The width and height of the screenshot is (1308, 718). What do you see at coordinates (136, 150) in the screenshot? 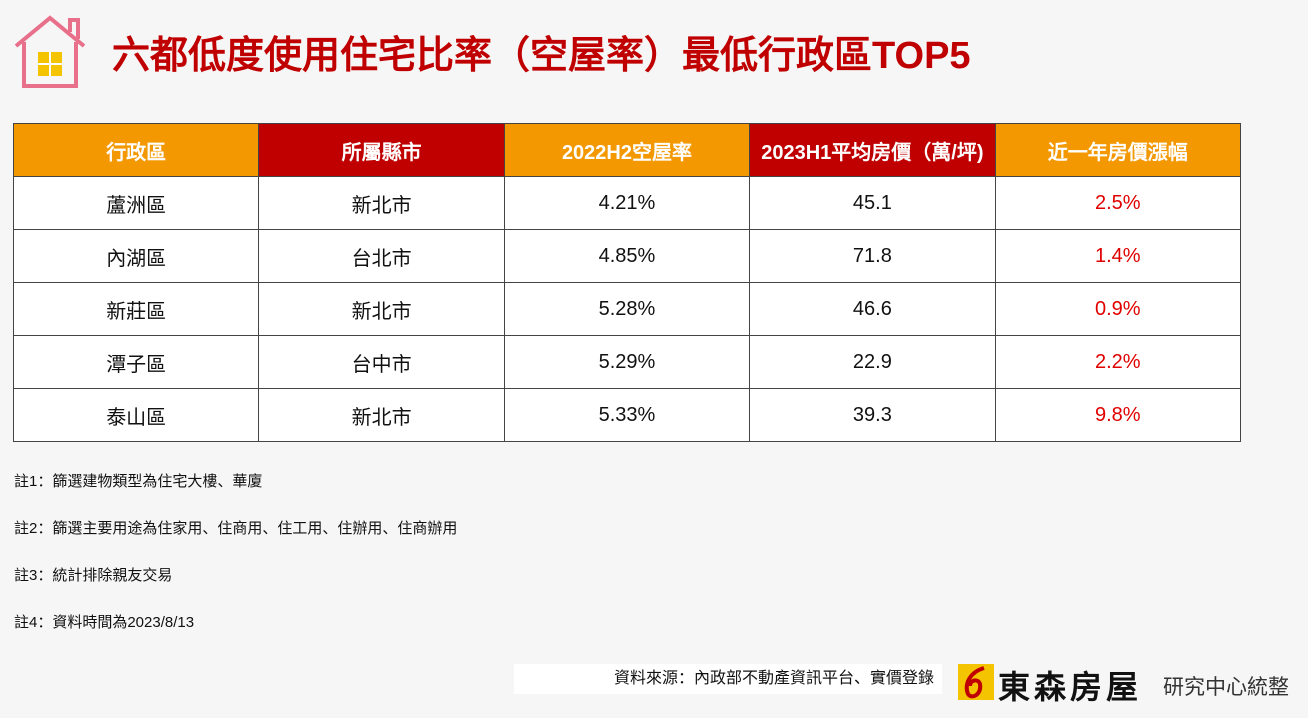
I see `header-cell: 行政區` at bounding box center [136, 150].